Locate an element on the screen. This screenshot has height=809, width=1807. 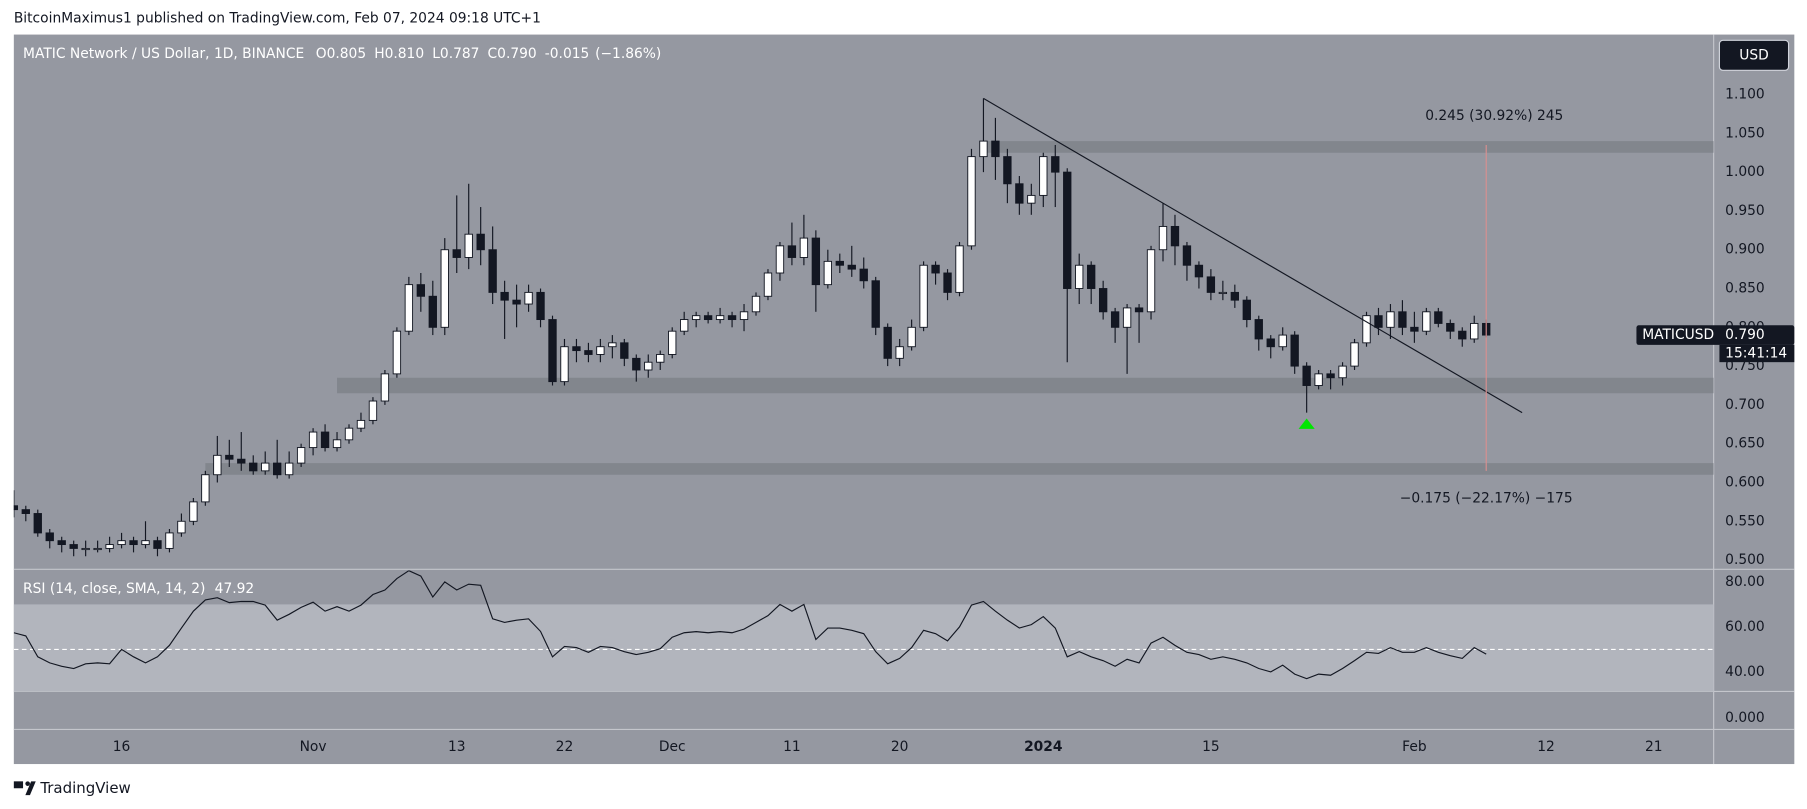
x-tick-label: 2024 is located at coordinates (1043, 747).